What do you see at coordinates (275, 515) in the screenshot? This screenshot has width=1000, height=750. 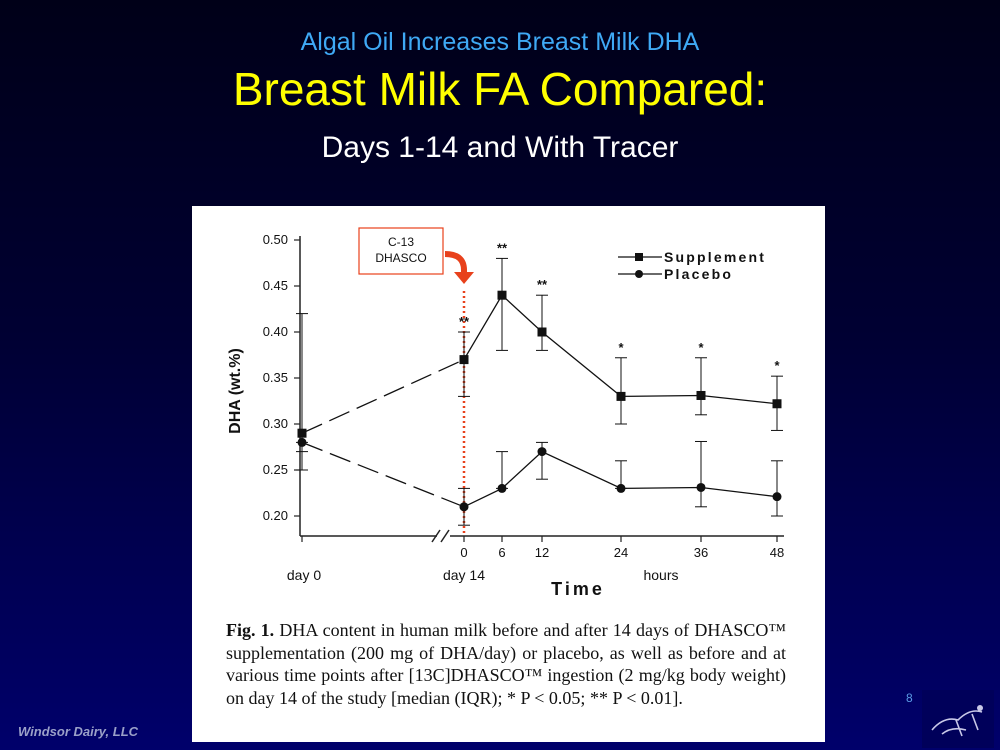 I see `y-tick-label: 0.20` at bounding box center [275, 515].